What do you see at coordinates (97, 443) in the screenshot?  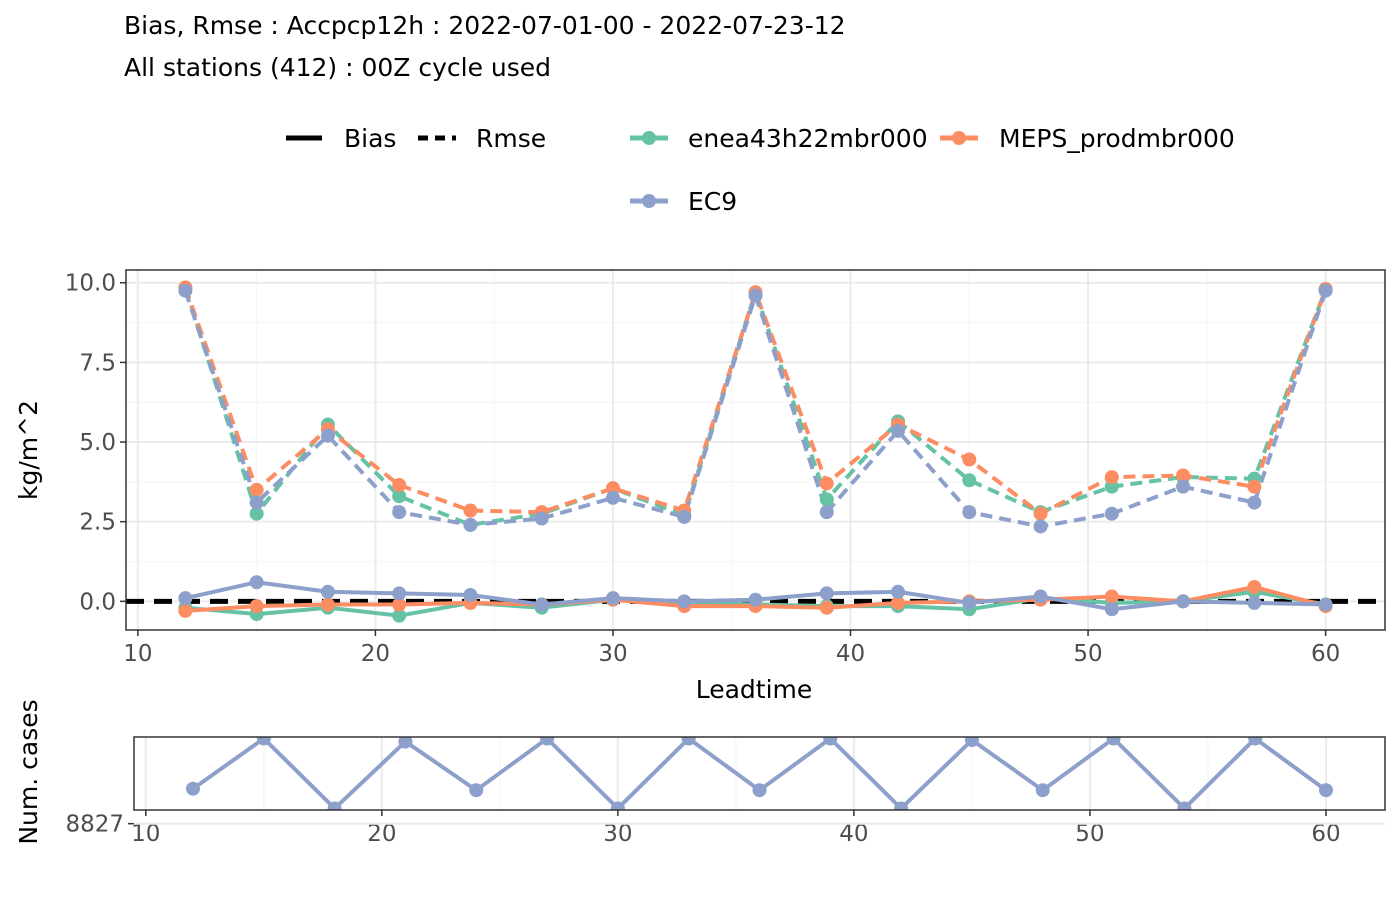 I see `y-tick-label: 5.0` at bounding box center [97, 443].